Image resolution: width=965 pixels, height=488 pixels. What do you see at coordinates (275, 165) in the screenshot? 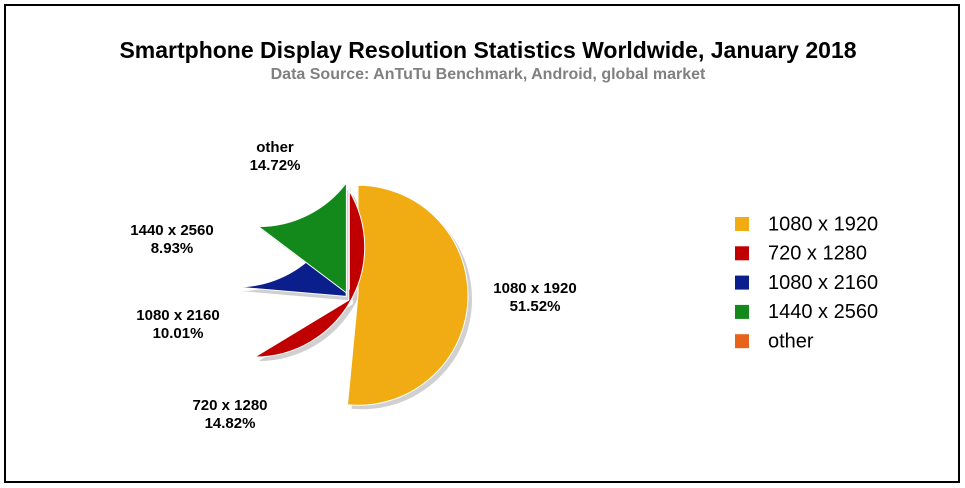
I see `slice-value-label: 14.72%` at bounding box center [275, 165].